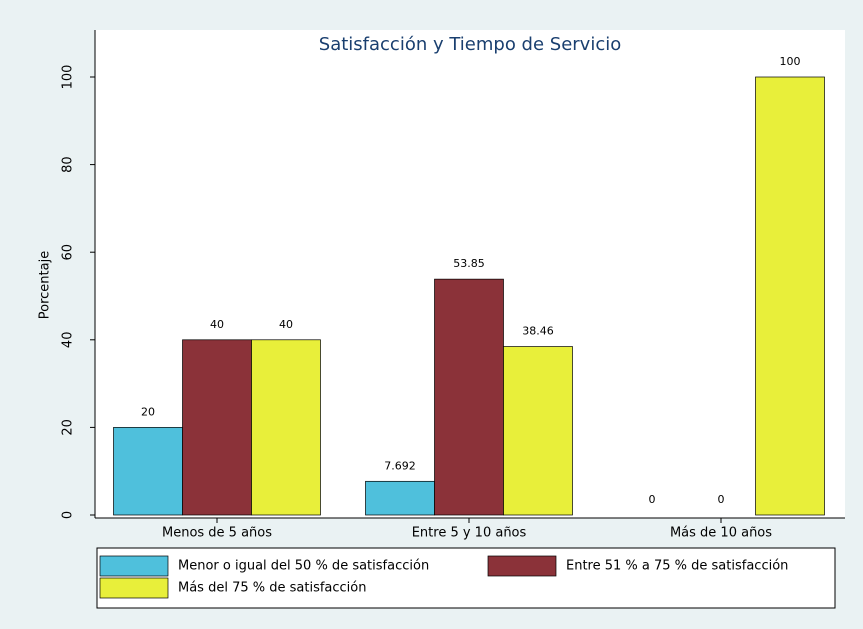  Describe the element at coordinates (68, 427) in the screenshot. I see `y-tick-label: 20` at that location.